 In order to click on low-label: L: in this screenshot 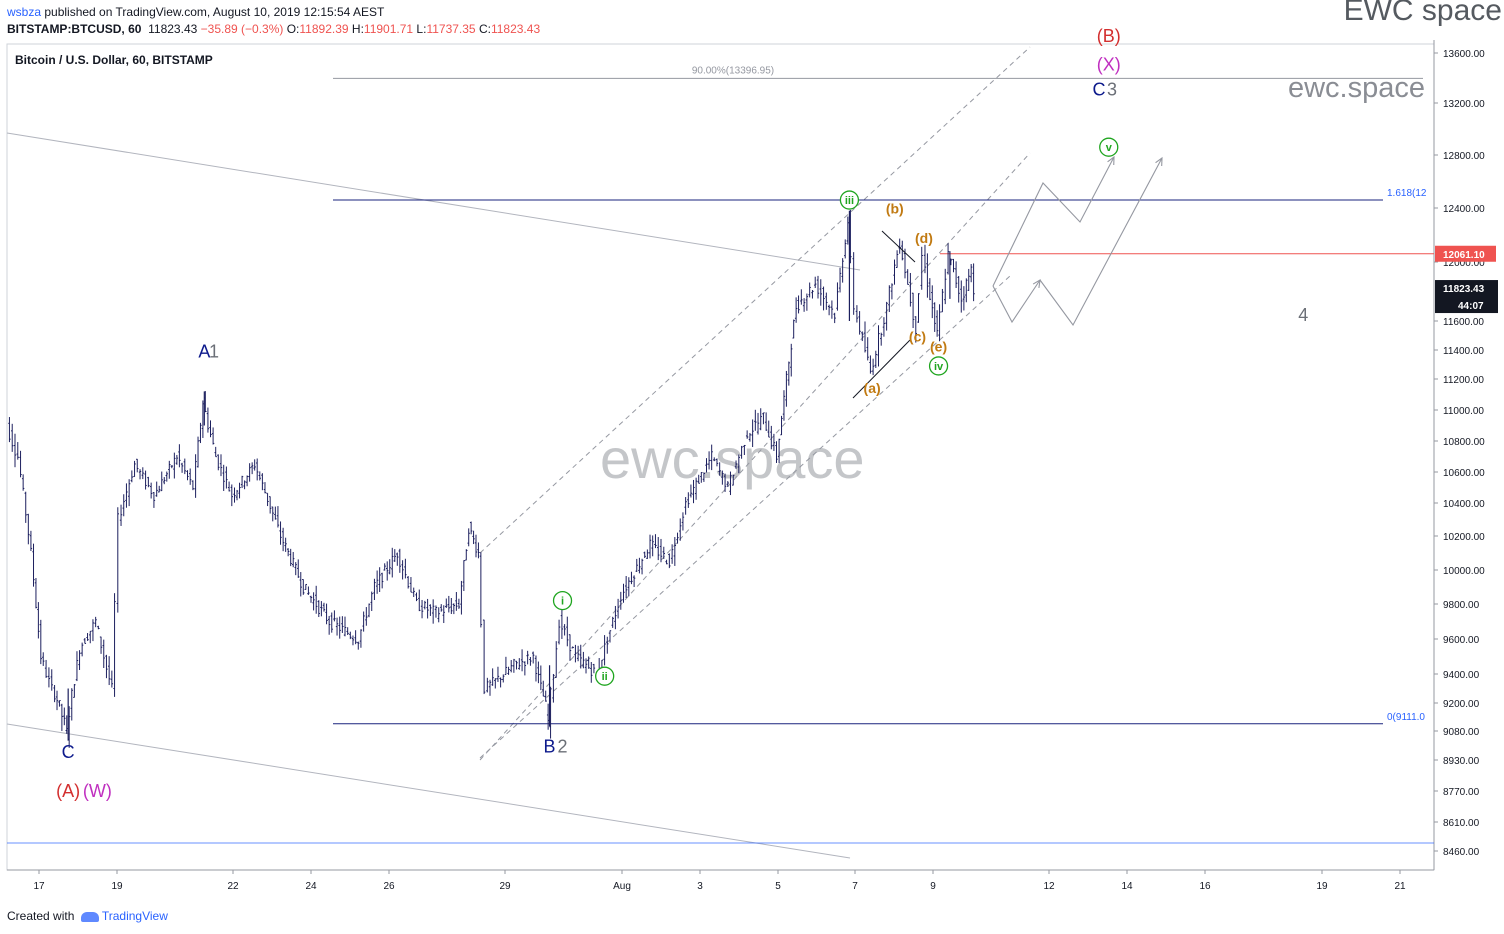, I will do `click(421, 29)`.